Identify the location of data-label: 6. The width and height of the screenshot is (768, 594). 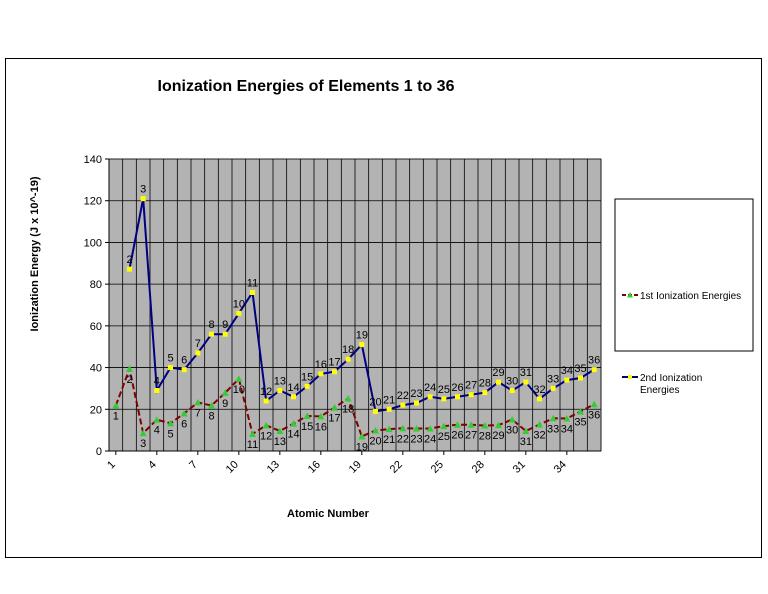
(184, 361).